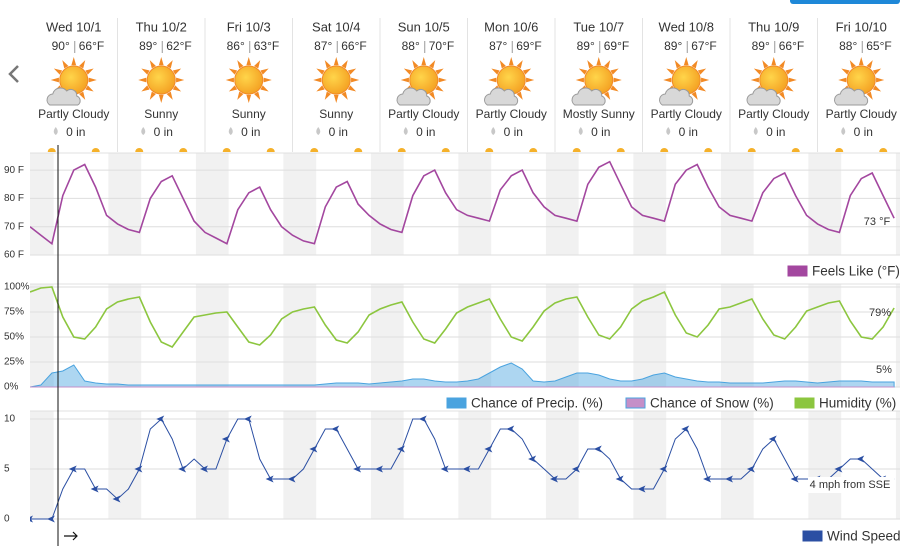  Describe the element at coordinates (528, 46) in the screenshot. I see `day-low: 69°F` at that location.